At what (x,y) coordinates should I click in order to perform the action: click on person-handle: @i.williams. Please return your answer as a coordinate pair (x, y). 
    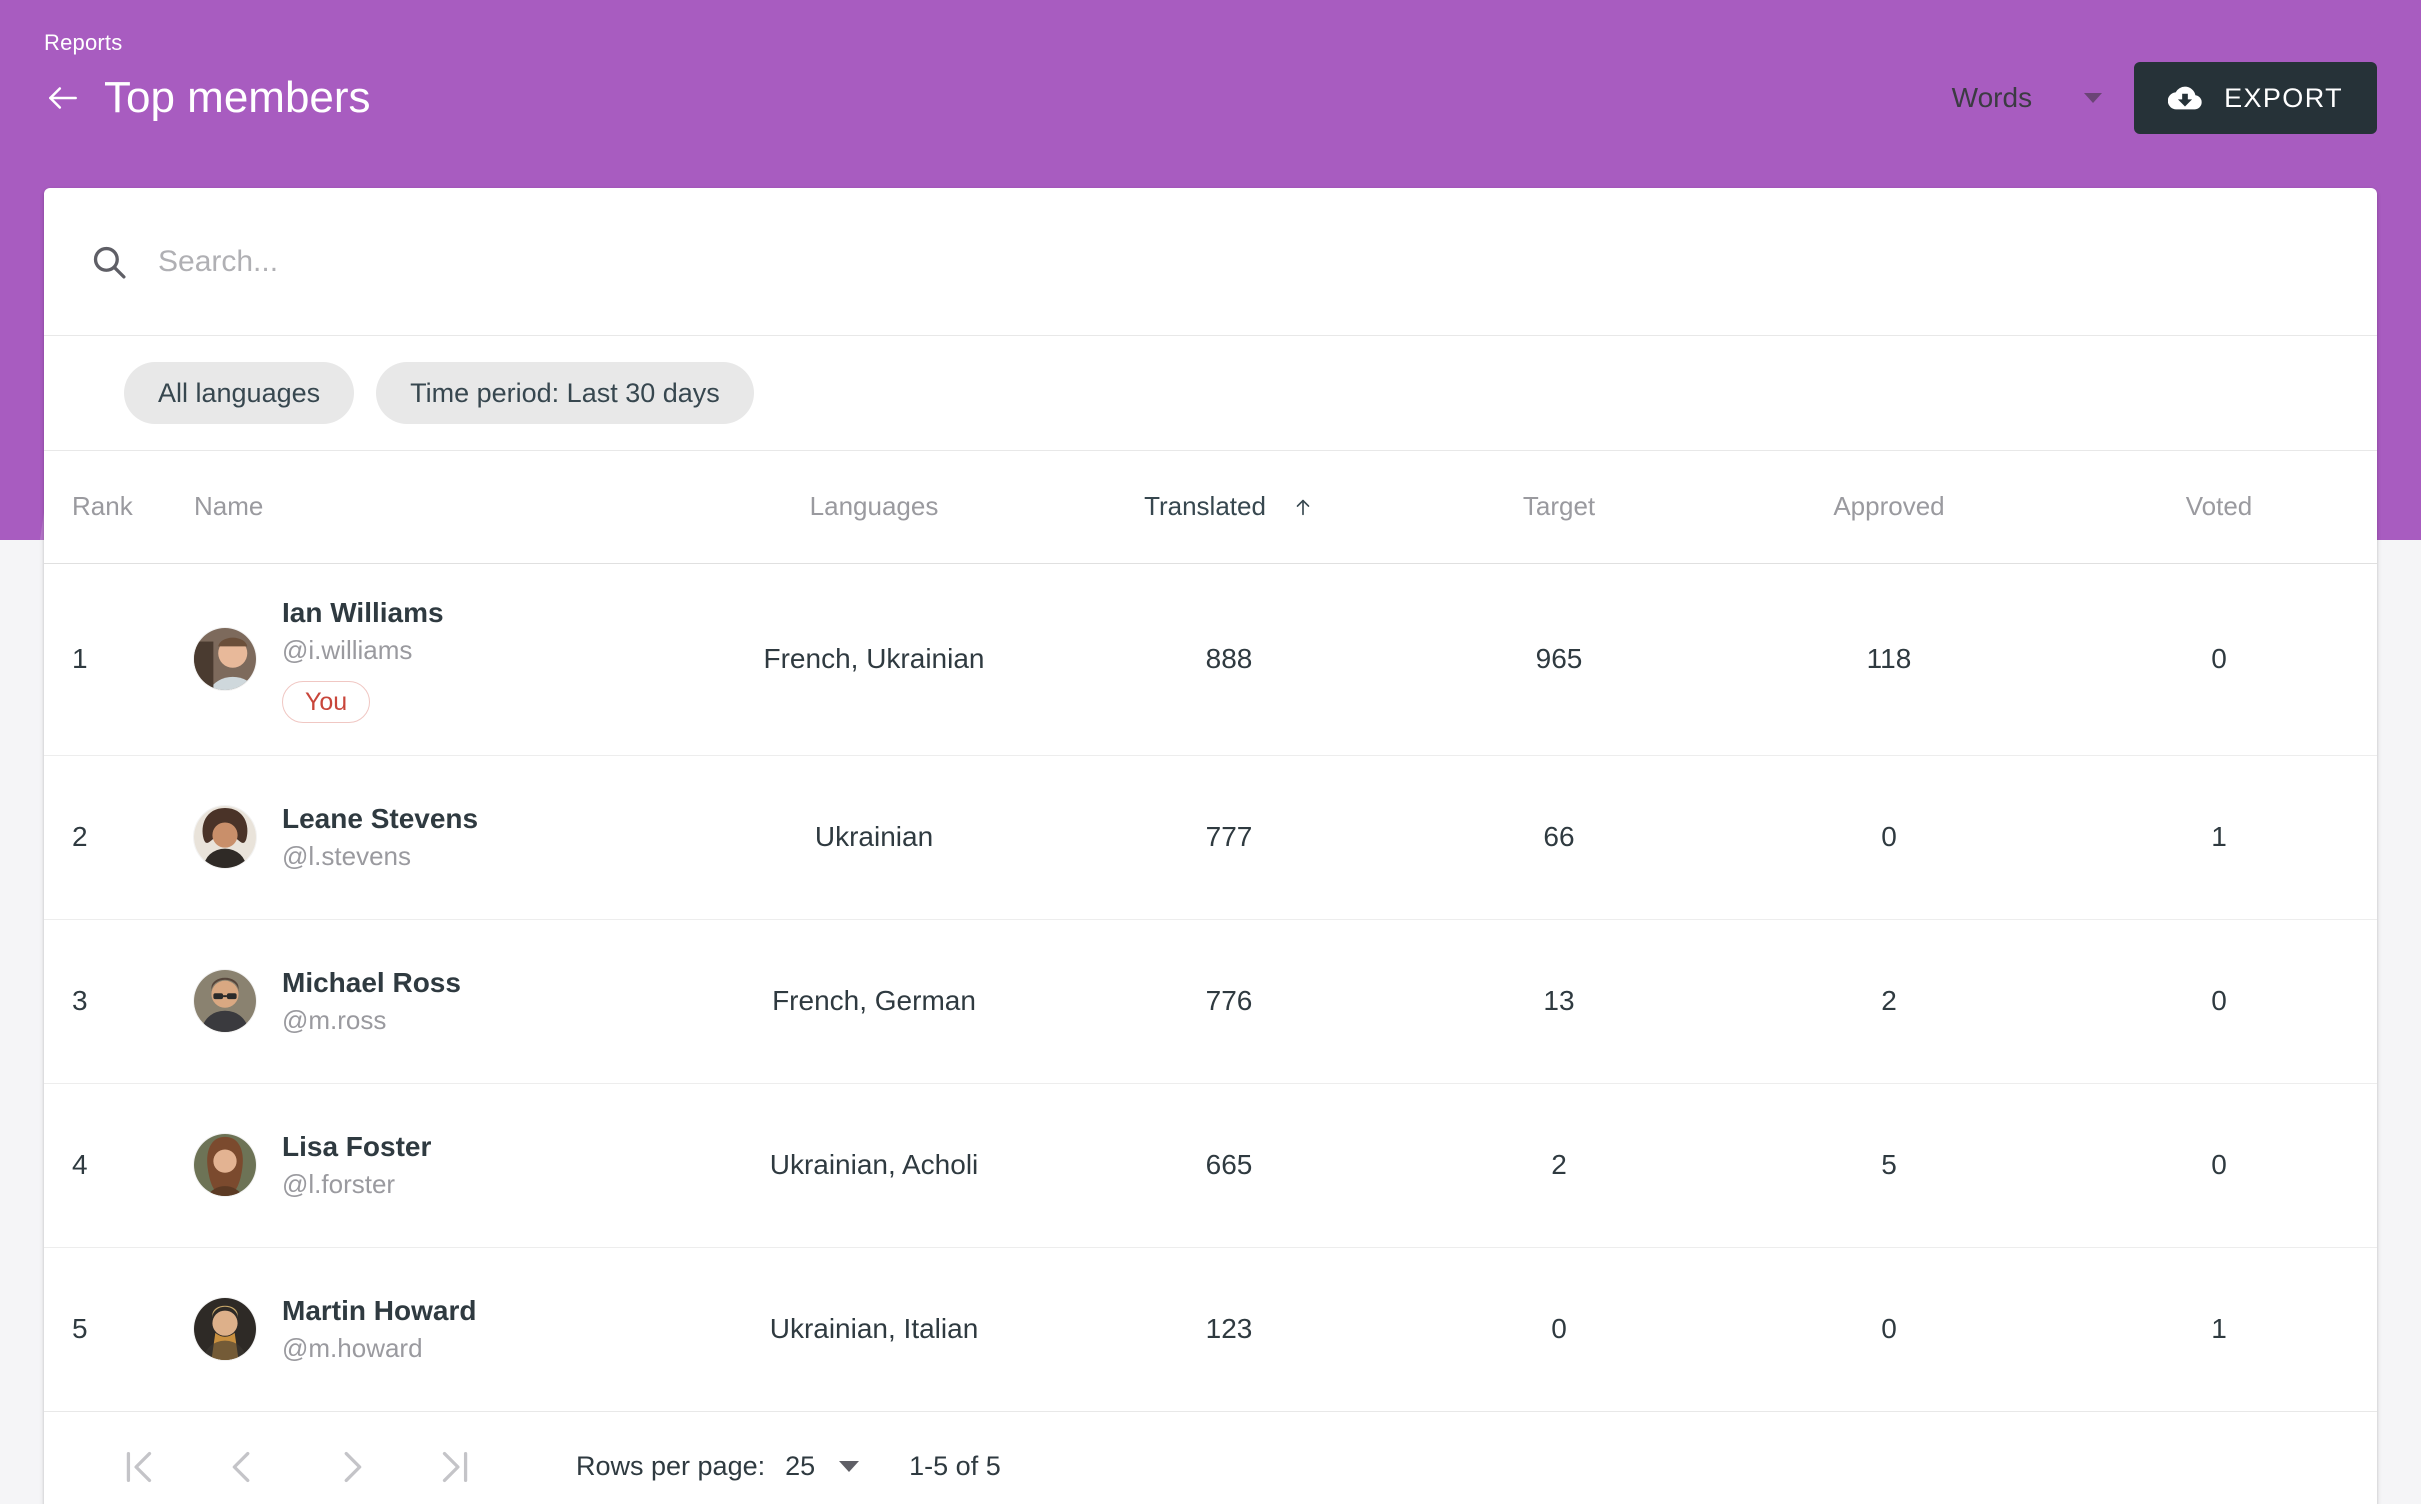
    Looking at the image, I should click on (347, 650).